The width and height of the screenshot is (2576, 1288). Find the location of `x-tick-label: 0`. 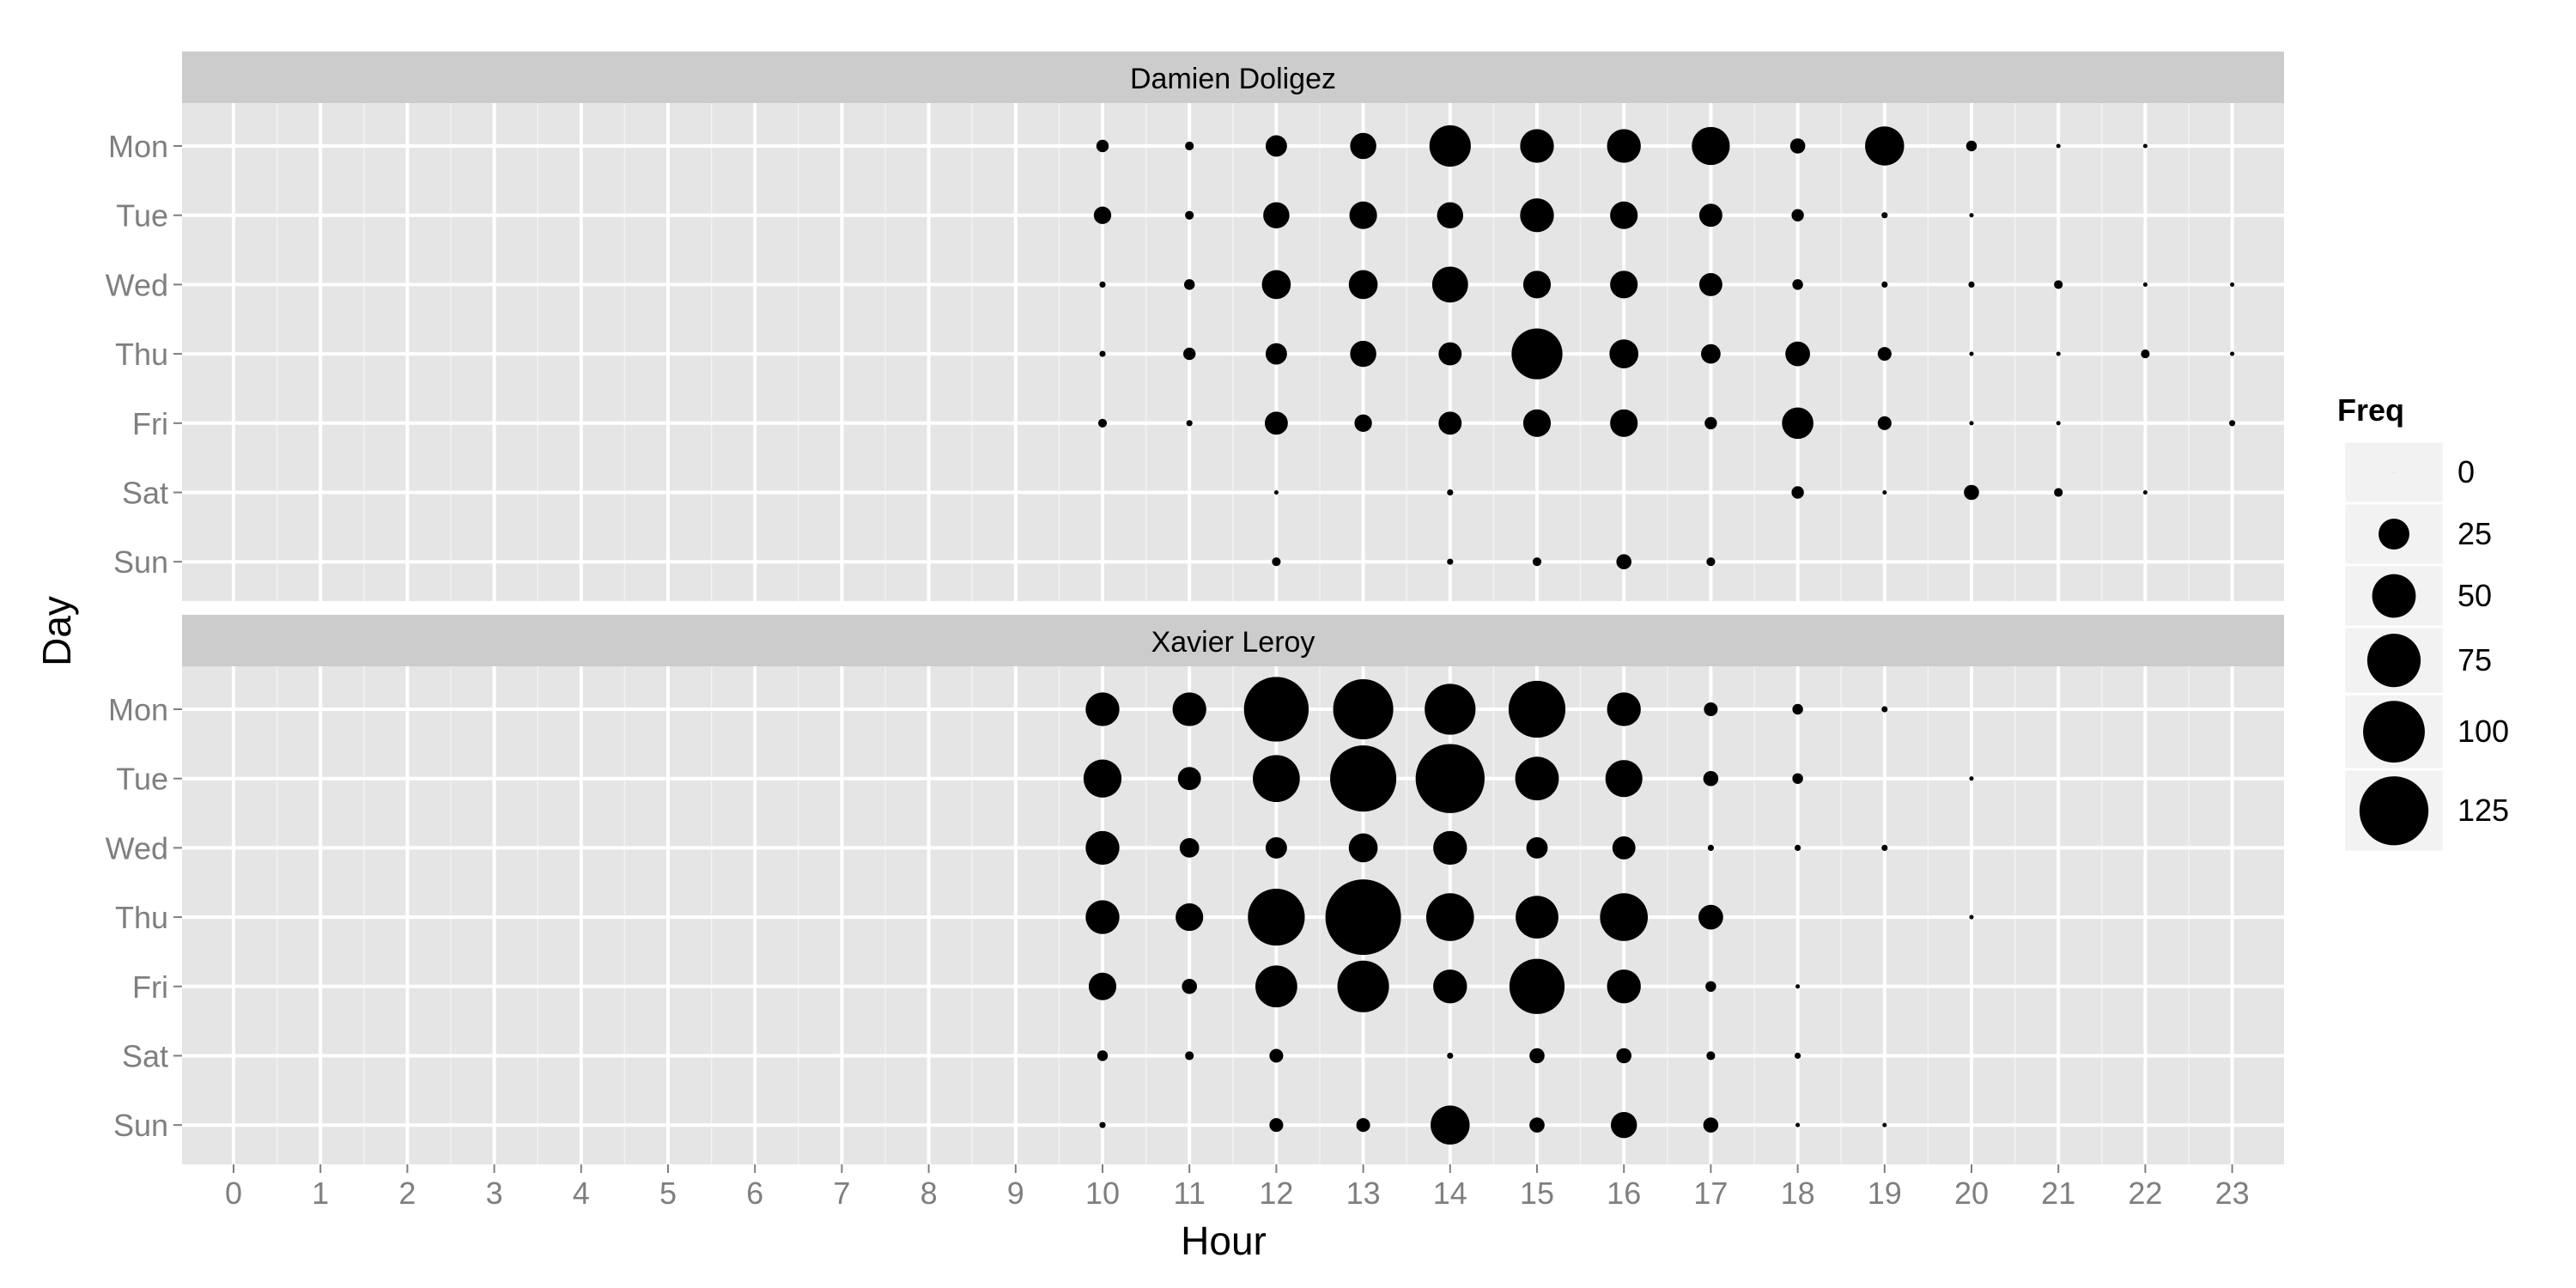

x-tick-label: 0 is located at coordinates (233, 1193).